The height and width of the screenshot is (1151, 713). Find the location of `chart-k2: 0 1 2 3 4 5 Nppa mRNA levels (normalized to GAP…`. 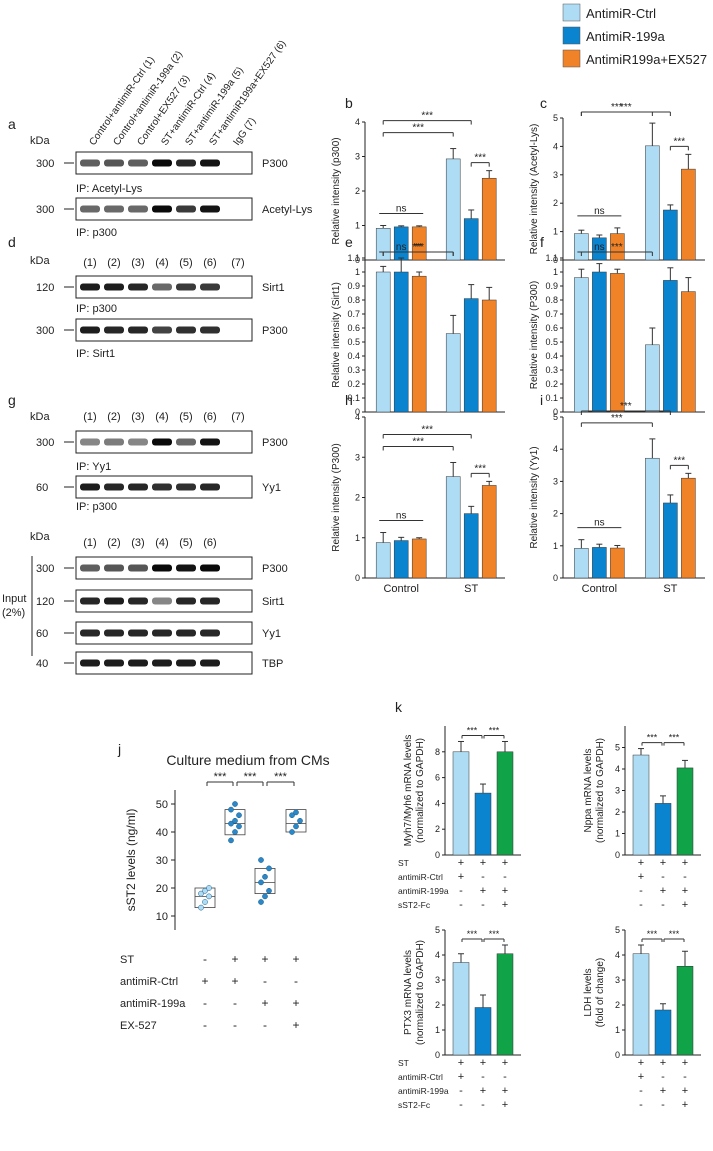

chart-k2: 0 1 2 3 4 5 Nppa mRNA levels (normalized to GAP… is located at coordinates (642, 818).